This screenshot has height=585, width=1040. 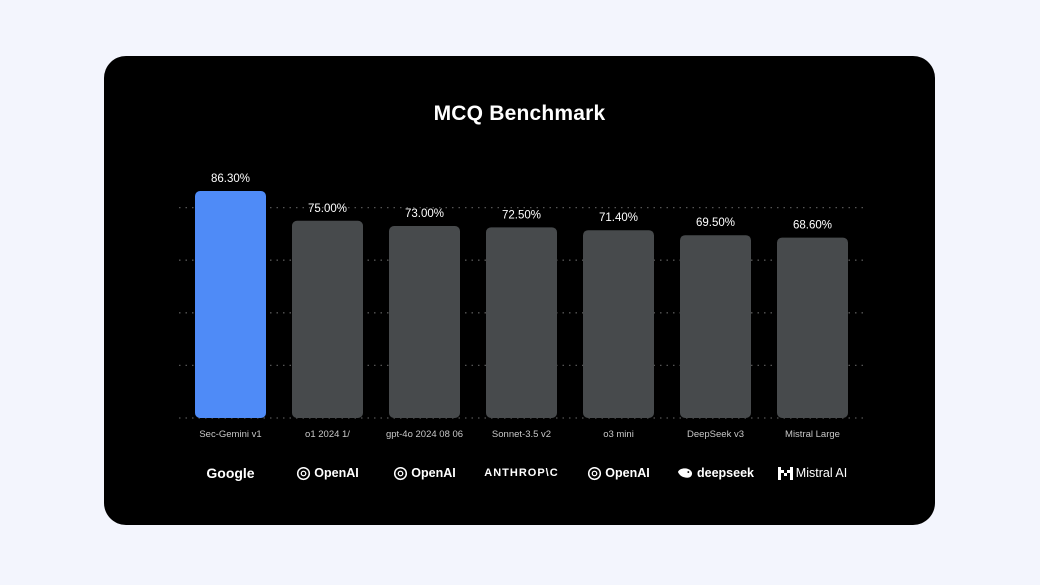 What do you see at coordinates (230, 473) in the screenshot?
I see `google-logo: Google` at bounding box center [230, 473].